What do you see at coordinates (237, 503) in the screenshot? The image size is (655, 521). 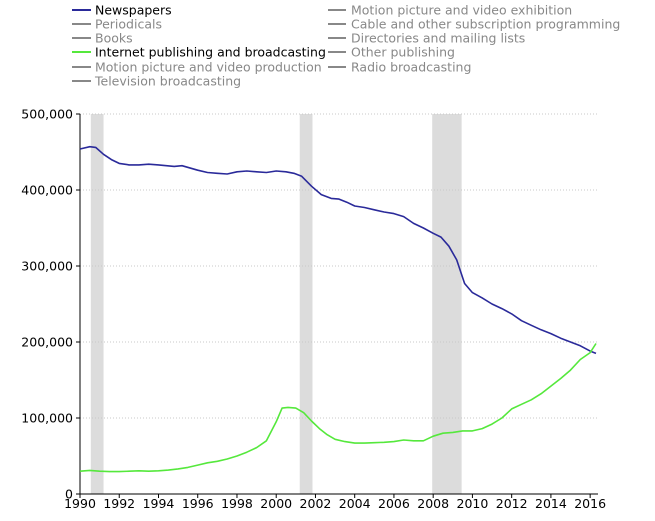 I see `x-tick-label-4: 1998` at bounding box center [237, 503].